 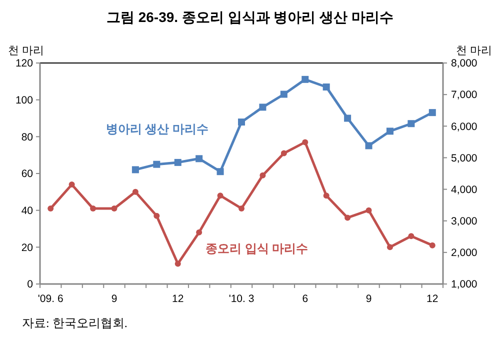 What do you see at coordinates (51, 299) in the screenshot?
I see `x-tick-label: '09. 6` at bounding box center [51, 299].